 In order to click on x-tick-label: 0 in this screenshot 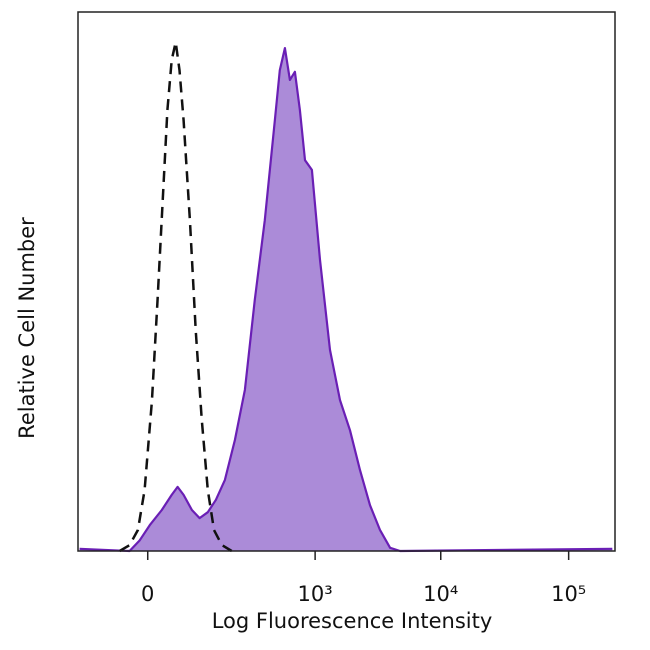, I will do `click(147, 594)`.